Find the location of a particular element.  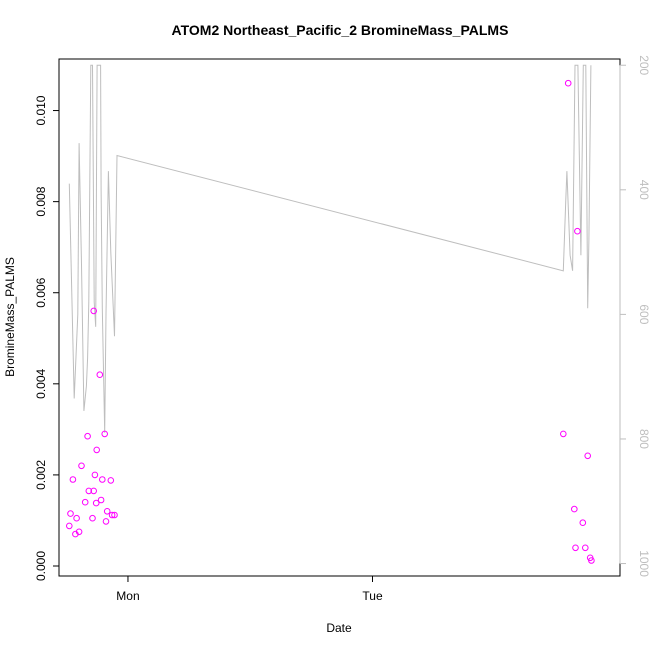

y-right-tick-label: 400 is located at coordinates (643, 190).